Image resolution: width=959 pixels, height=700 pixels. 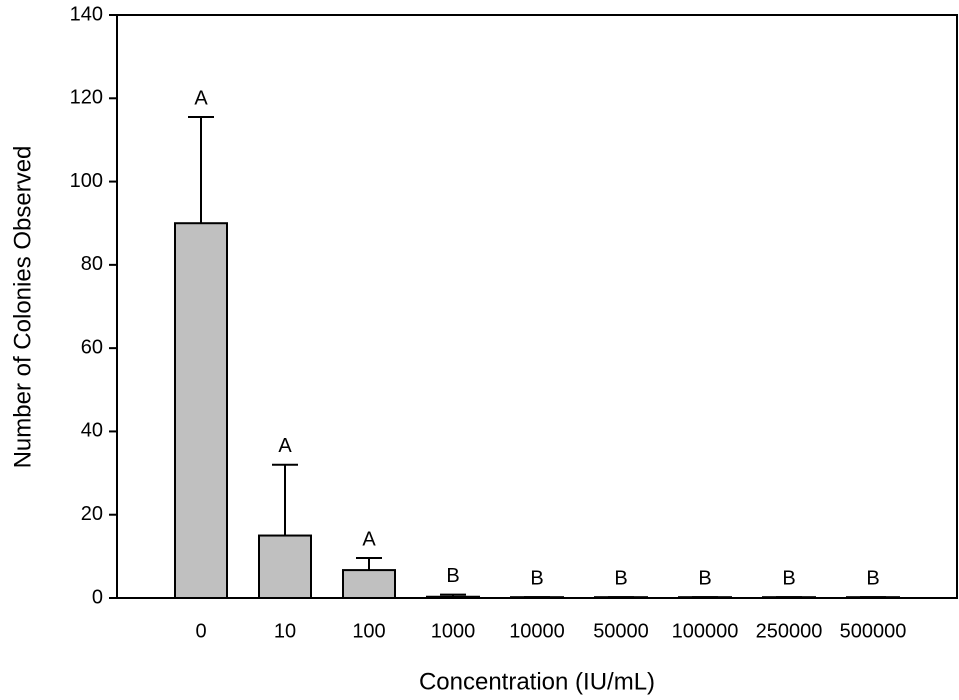 I want to click on x-tick-label: 1000, so click(x=453, y=631).